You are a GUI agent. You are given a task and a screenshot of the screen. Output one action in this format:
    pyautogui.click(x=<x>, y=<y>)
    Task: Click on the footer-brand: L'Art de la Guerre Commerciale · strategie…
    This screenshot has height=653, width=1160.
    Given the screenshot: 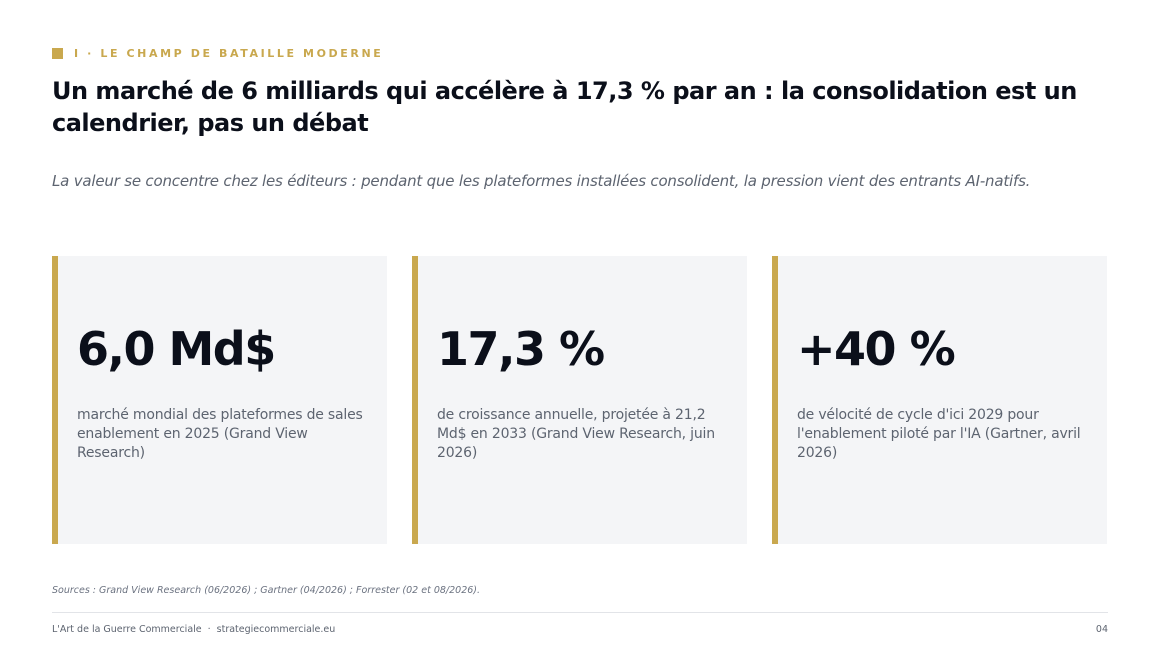 What is the action you would take?
    pyautogui.click(x=193, y=629)
    